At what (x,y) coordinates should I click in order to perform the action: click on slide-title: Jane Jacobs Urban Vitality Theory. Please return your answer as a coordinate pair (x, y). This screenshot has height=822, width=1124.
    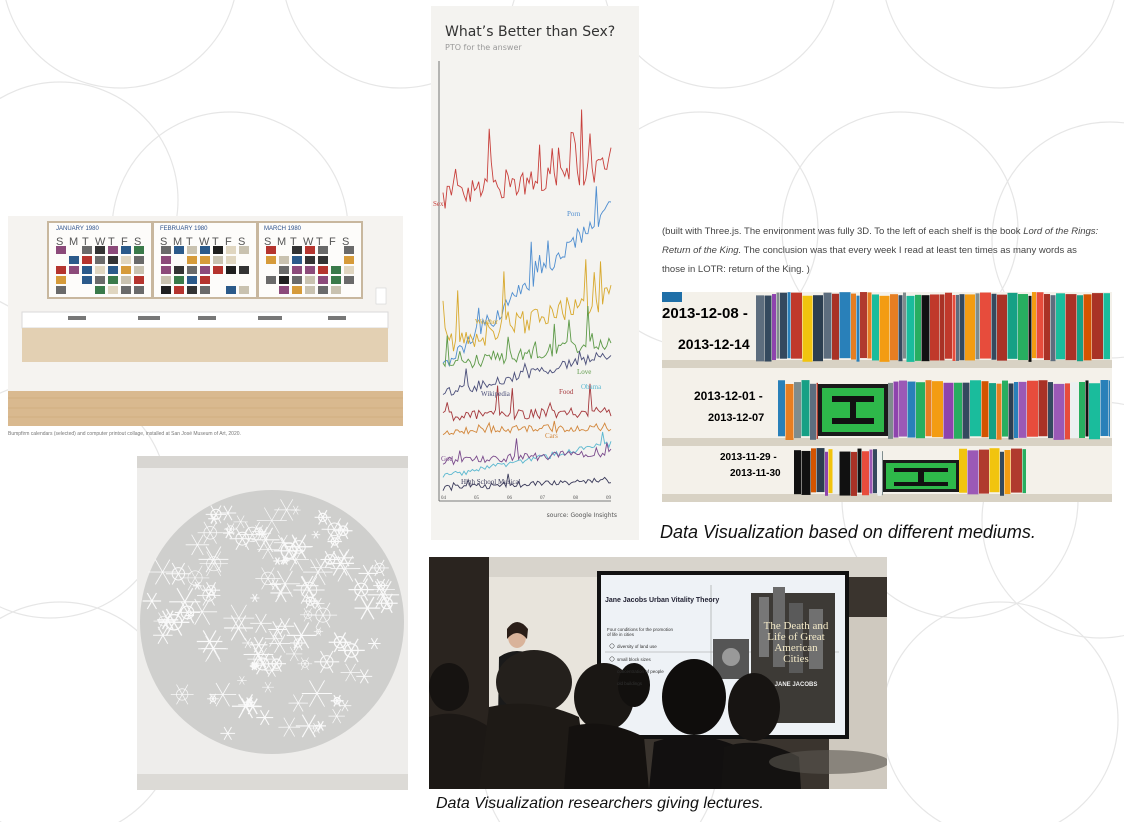
    Looking at the image, I should click on (662, 600).